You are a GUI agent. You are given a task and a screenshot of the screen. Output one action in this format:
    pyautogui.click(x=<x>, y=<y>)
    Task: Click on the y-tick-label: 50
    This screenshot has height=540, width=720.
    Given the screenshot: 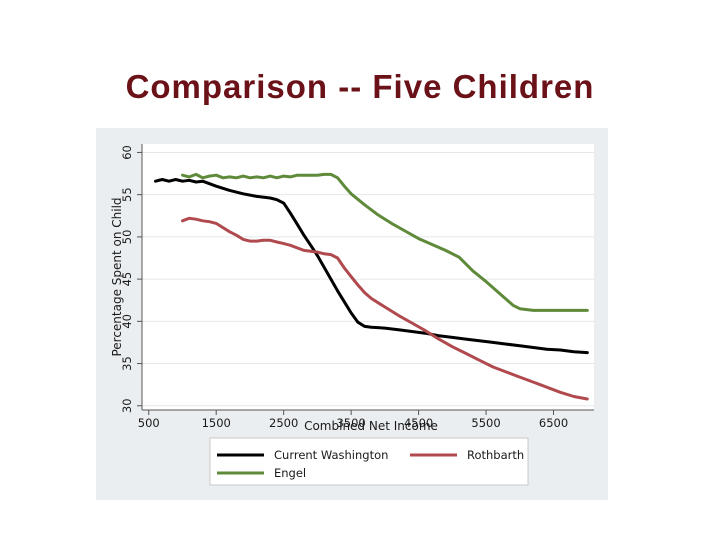 What is the action you would take?
    pyautogui.click(x=127, y=237)
    